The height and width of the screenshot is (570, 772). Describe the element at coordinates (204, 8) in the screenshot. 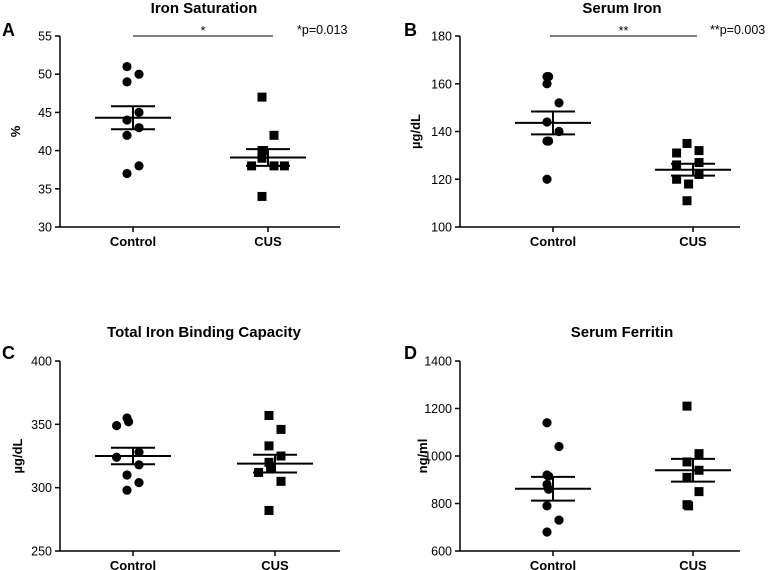

I see `chart-title: Iron Saturation` at that location.